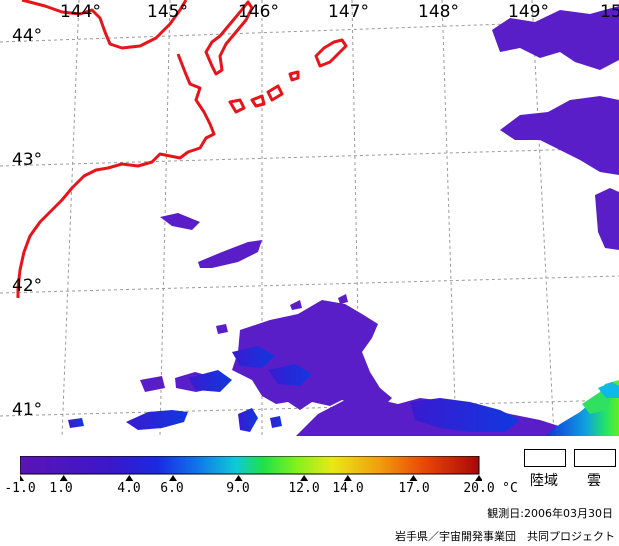  What do you see at coordinates (595, 458) in the screenshot?
I see `cloud-legend-swatch` at bounding box center [595, 458].